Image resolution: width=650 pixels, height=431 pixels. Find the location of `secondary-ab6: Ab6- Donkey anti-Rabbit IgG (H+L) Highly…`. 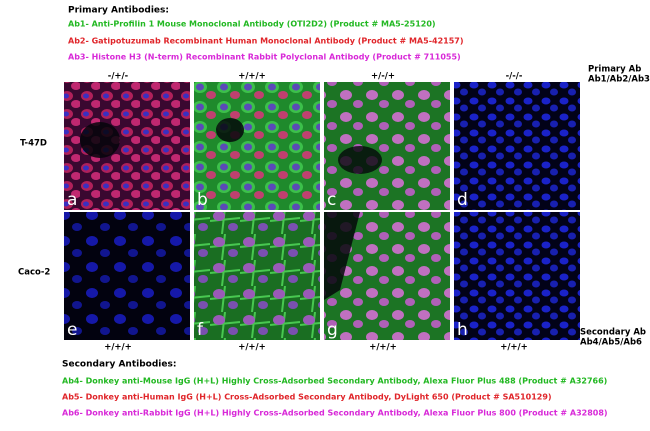

secondary-ab6: Ab6- Donkey anti-Rabbit IgG (H+L) Highly… is located at coordinates (335, 413).